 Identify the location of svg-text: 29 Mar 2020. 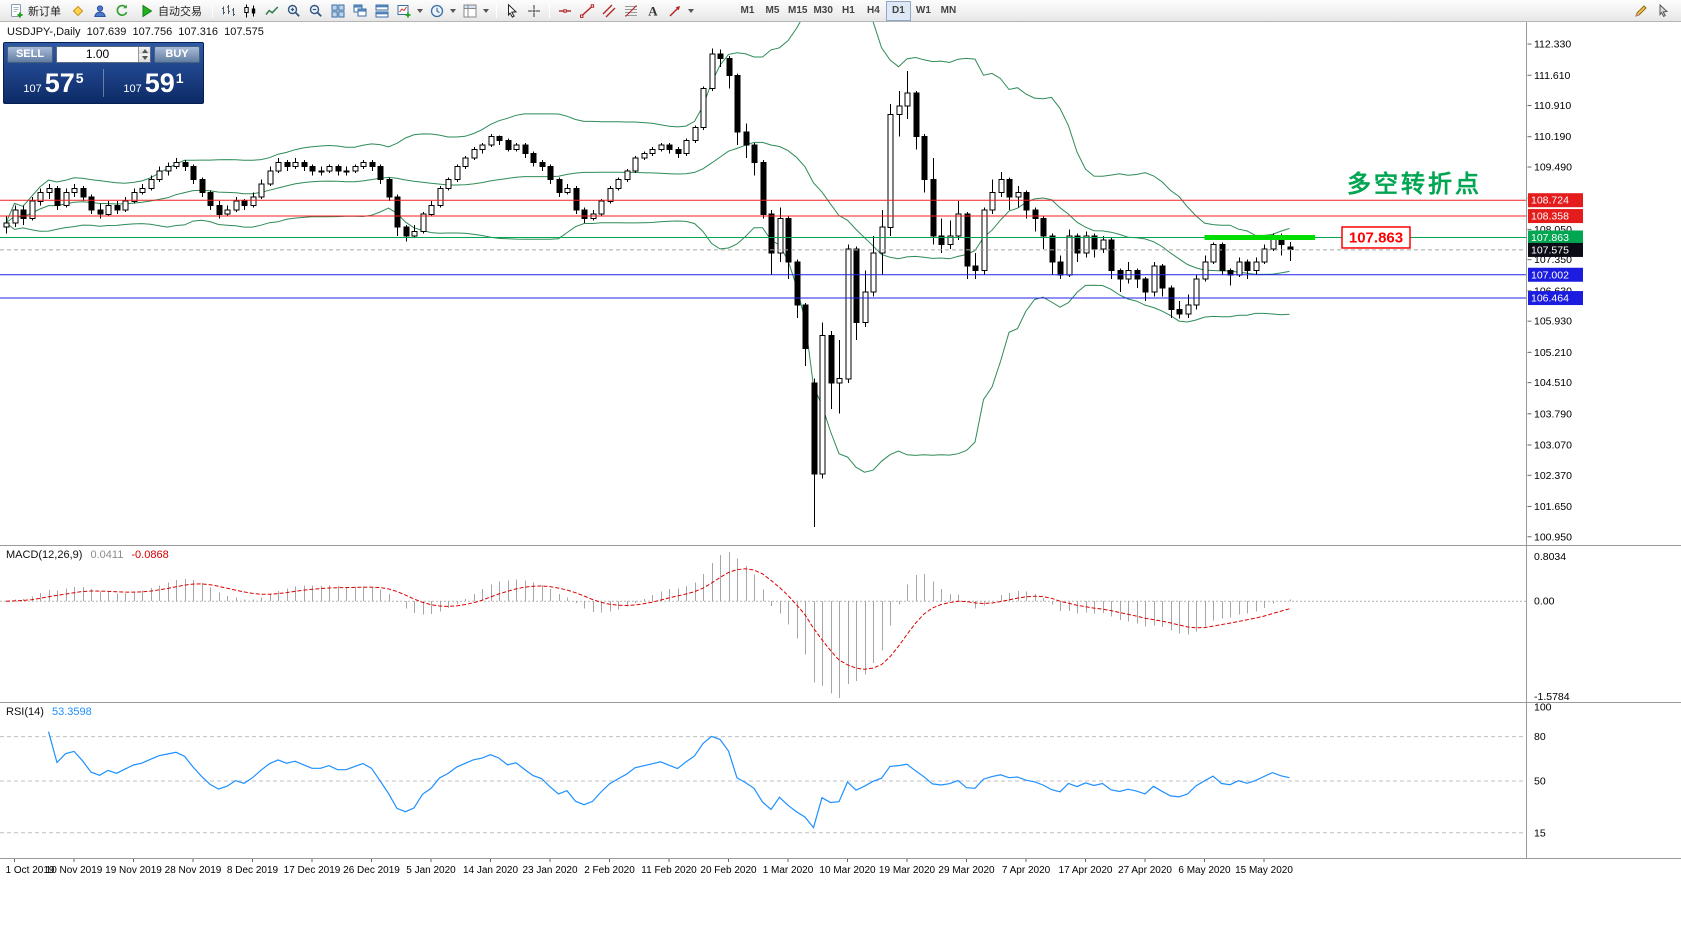
(966, 870).